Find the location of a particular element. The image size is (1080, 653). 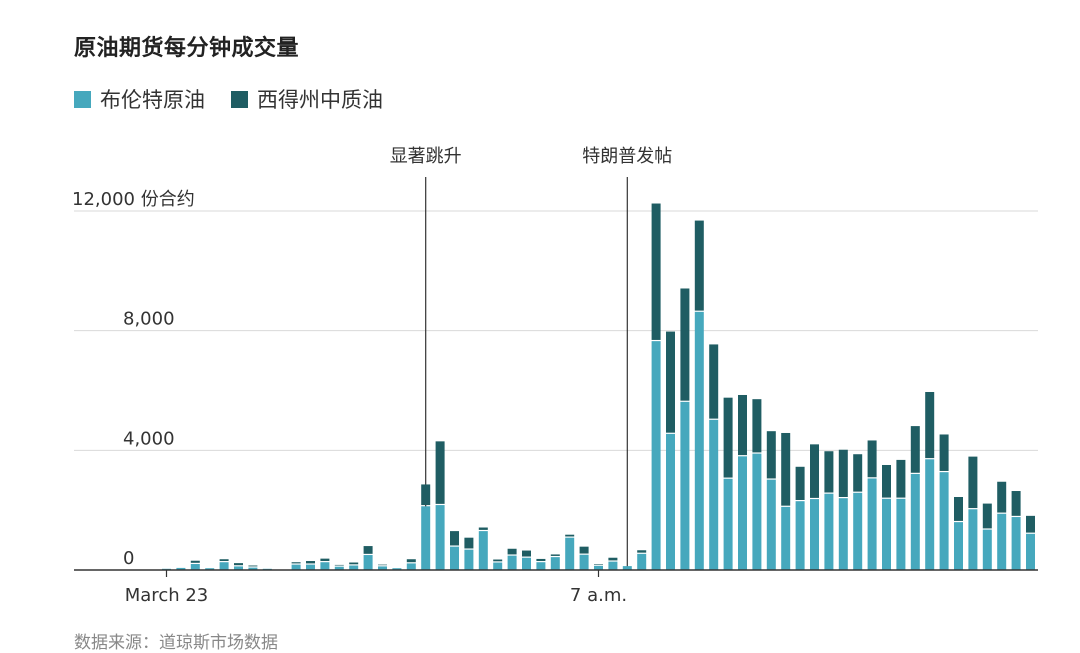

legend-label-wti: 西得州中质油 is located at coordinates (320, 100).